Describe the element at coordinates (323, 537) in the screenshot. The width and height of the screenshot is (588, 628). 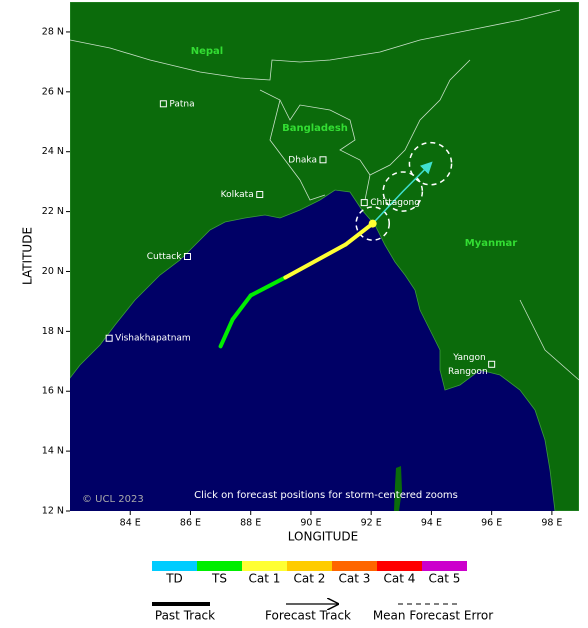
I see `x-axis-label: LONGITUDE` at that location.